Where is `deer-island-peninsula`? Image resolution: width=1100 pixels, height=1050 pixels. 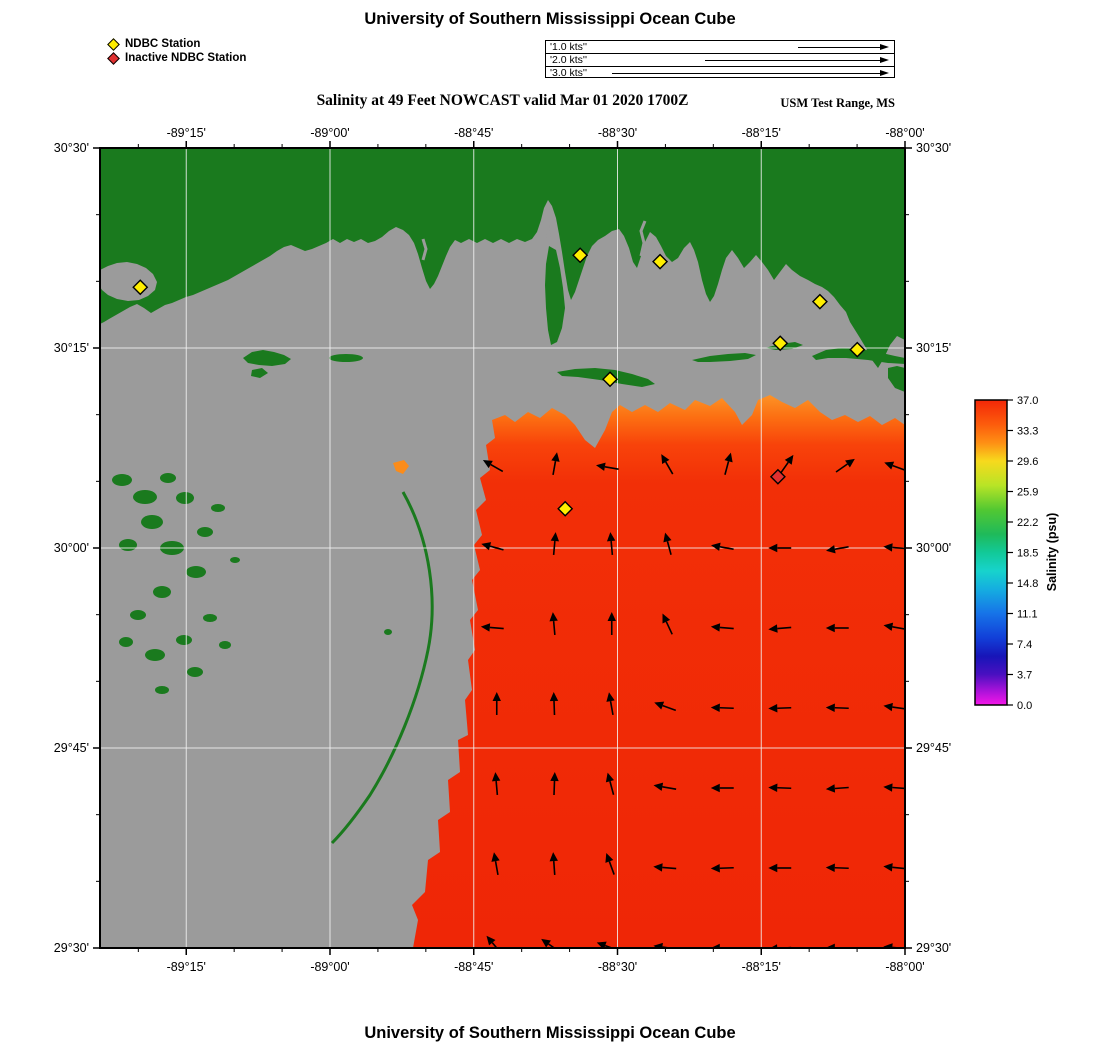
deer-island-peninsula is located at coordinates (555, 295).